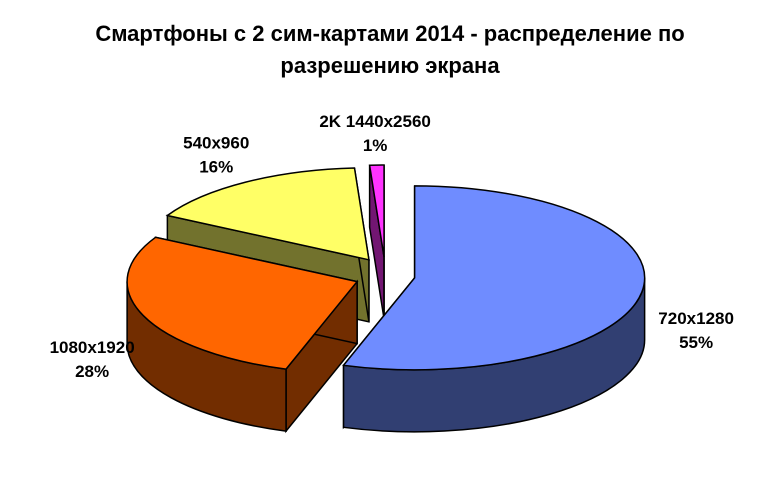  I want to click on slice-label: 2K 1440x2560, so click(375, 121).